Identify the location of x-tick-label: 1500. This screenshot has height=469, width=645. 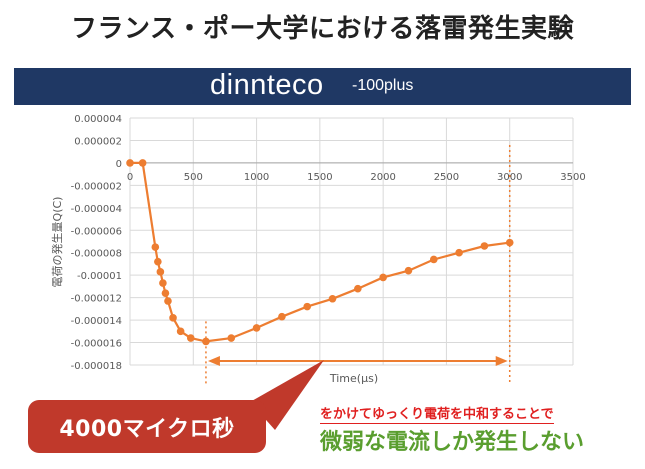
(319, 177).